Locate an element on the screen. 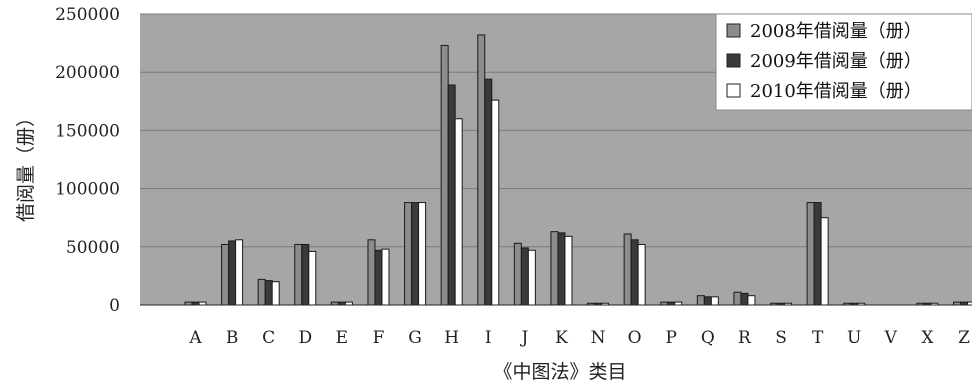  y-tick-label: 250000 is located at coordinates (87, 15).